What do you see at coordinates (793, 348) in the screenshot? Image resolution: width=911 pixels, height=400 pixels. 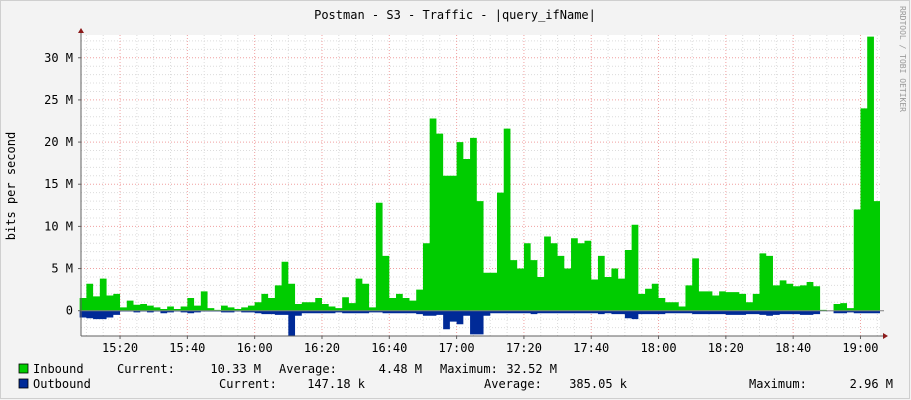 I see `x-tick-label: 18:40` at bounding box center [793, 348].